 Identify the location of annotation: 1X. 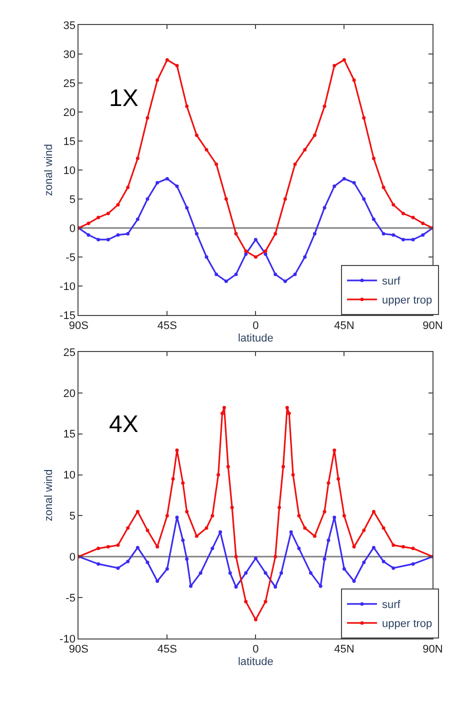
(123, 98).